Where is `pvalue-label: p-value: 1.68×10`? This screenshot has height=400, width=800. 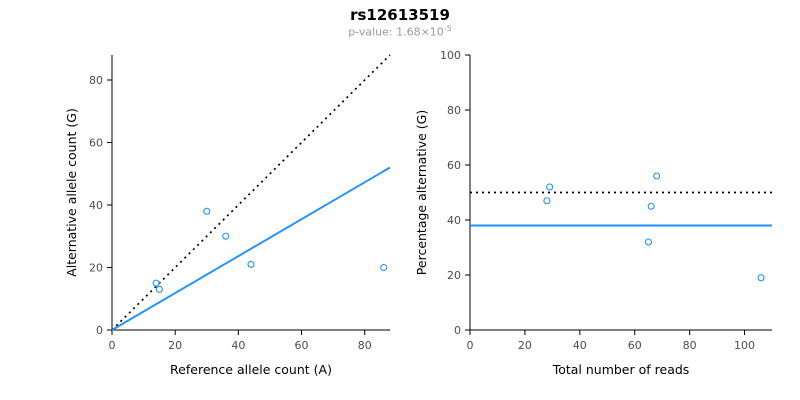
pvalue-label: p-value: 1.68×10 is located at coordinates (396, 32).